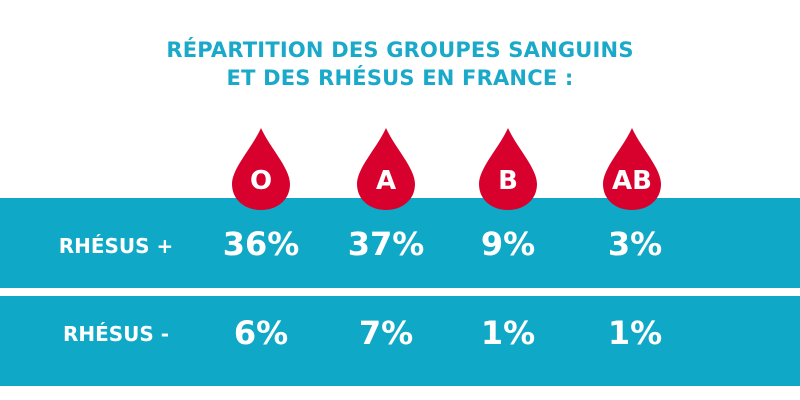  What do you see at coordinates (635, 333) in the screenshot?
I see `value-rhesus-minus-ab: 1%` at bounding box center [635, 333].